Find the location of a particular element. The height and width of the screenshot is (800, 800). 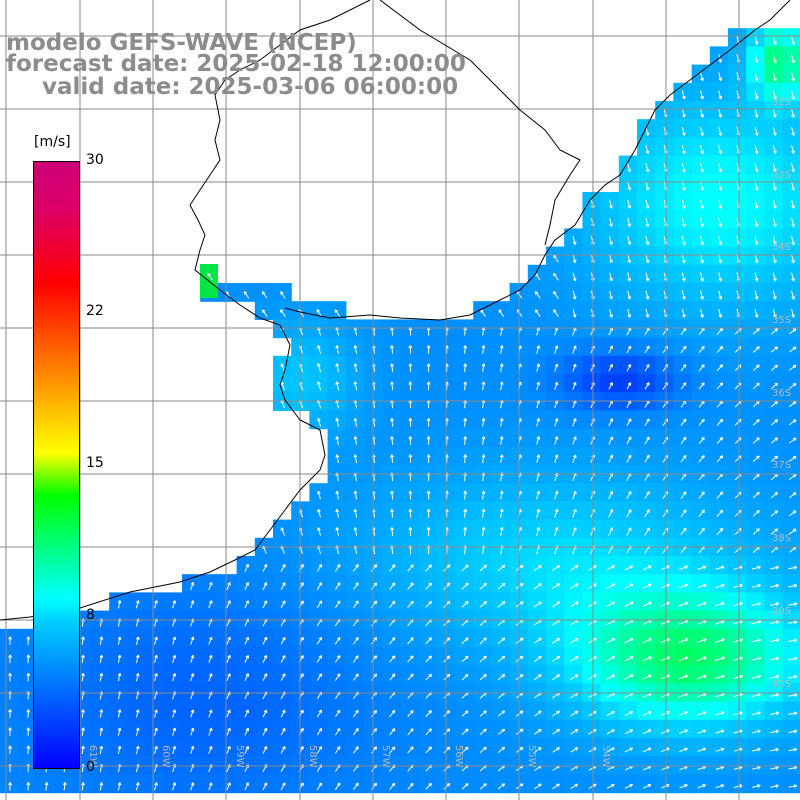

colorbar is located at coordinates (56, 465).